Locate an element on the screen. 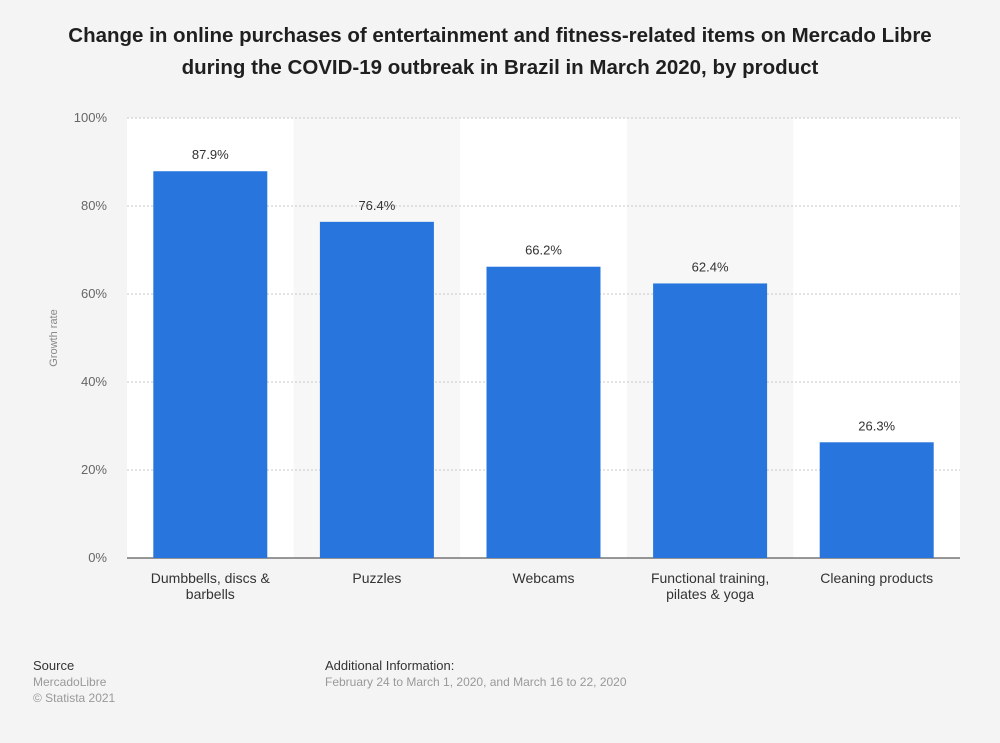 The width and height of the screenshot is (1000, 743). data-label: 26.3% is located at coordinates (876, 425).